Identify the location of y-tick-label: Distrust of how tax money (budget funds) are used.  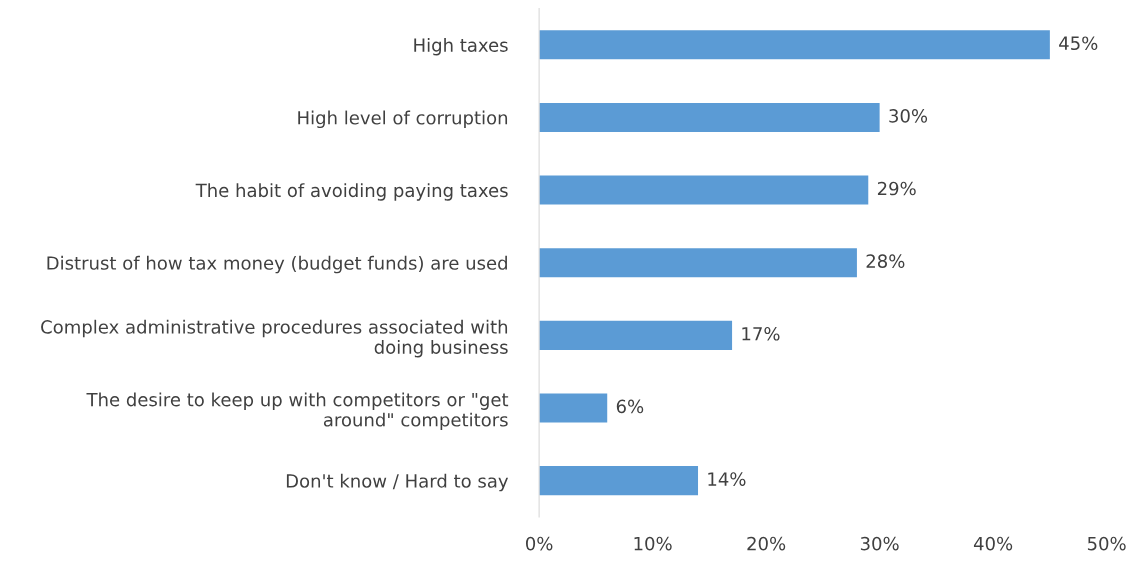
(277, 264).